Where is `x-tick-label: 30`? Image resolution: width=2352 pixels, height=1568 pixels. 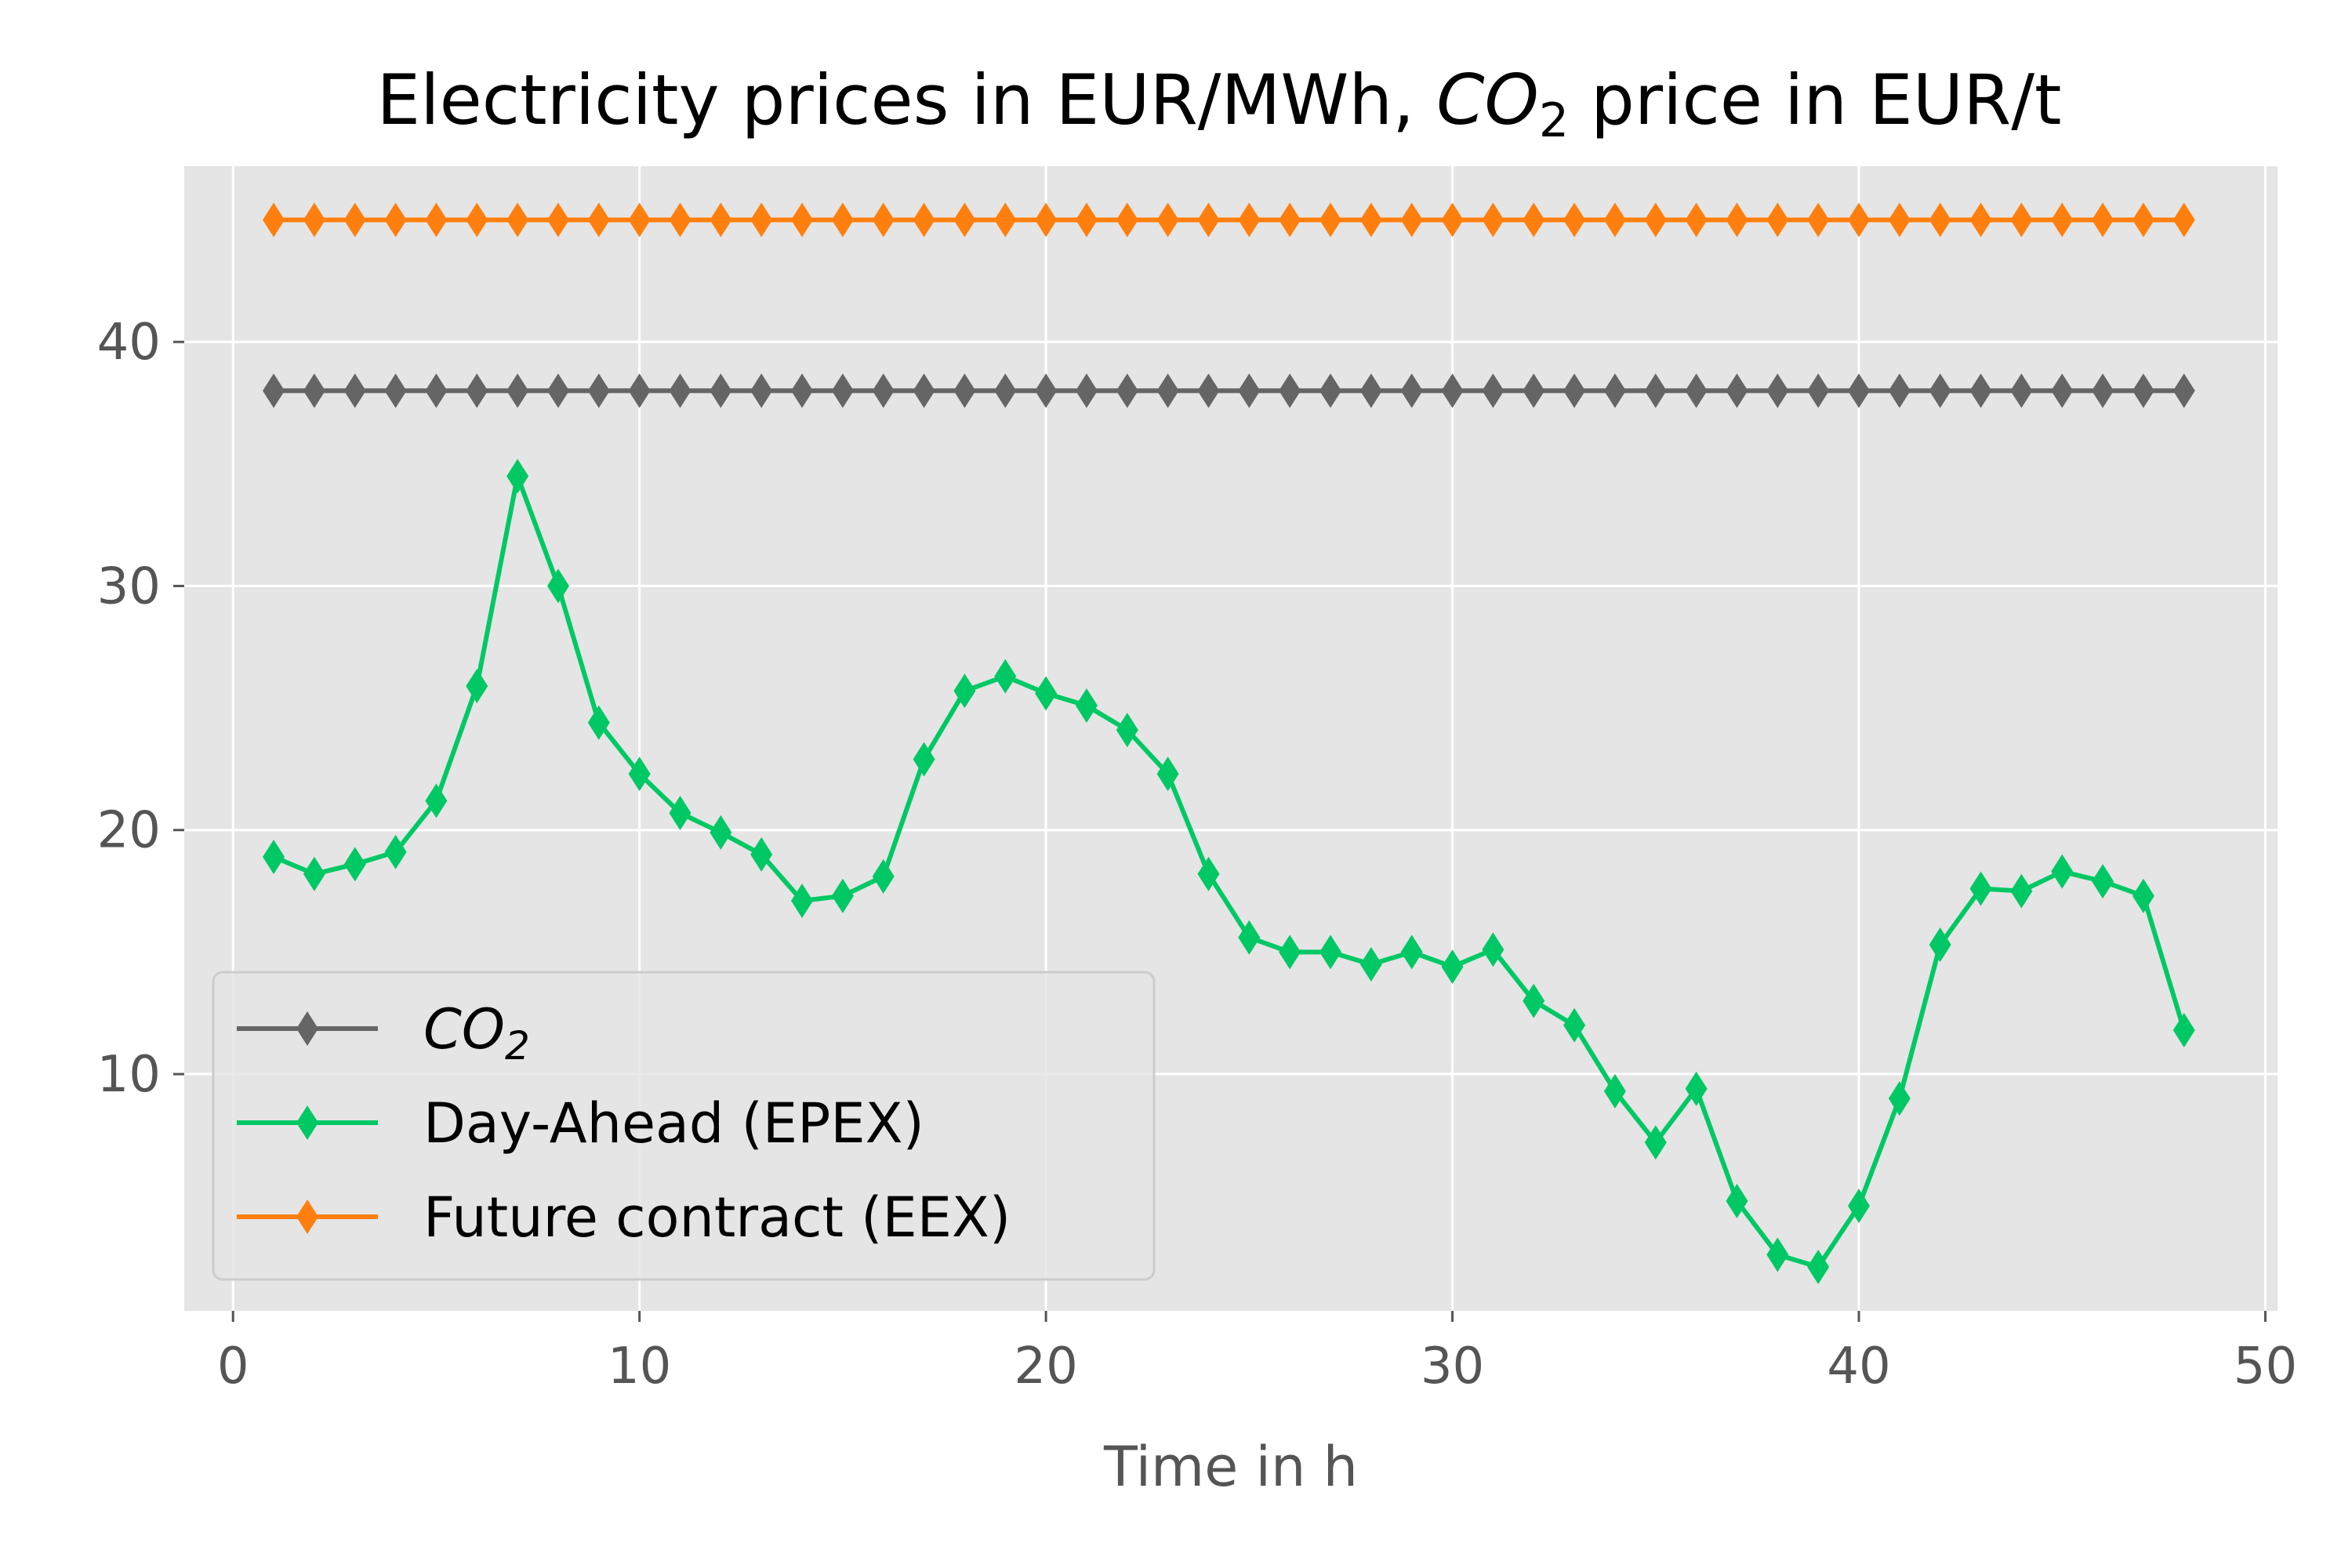 x-tick-label: 30 is located at coordinates (1452, 1367).